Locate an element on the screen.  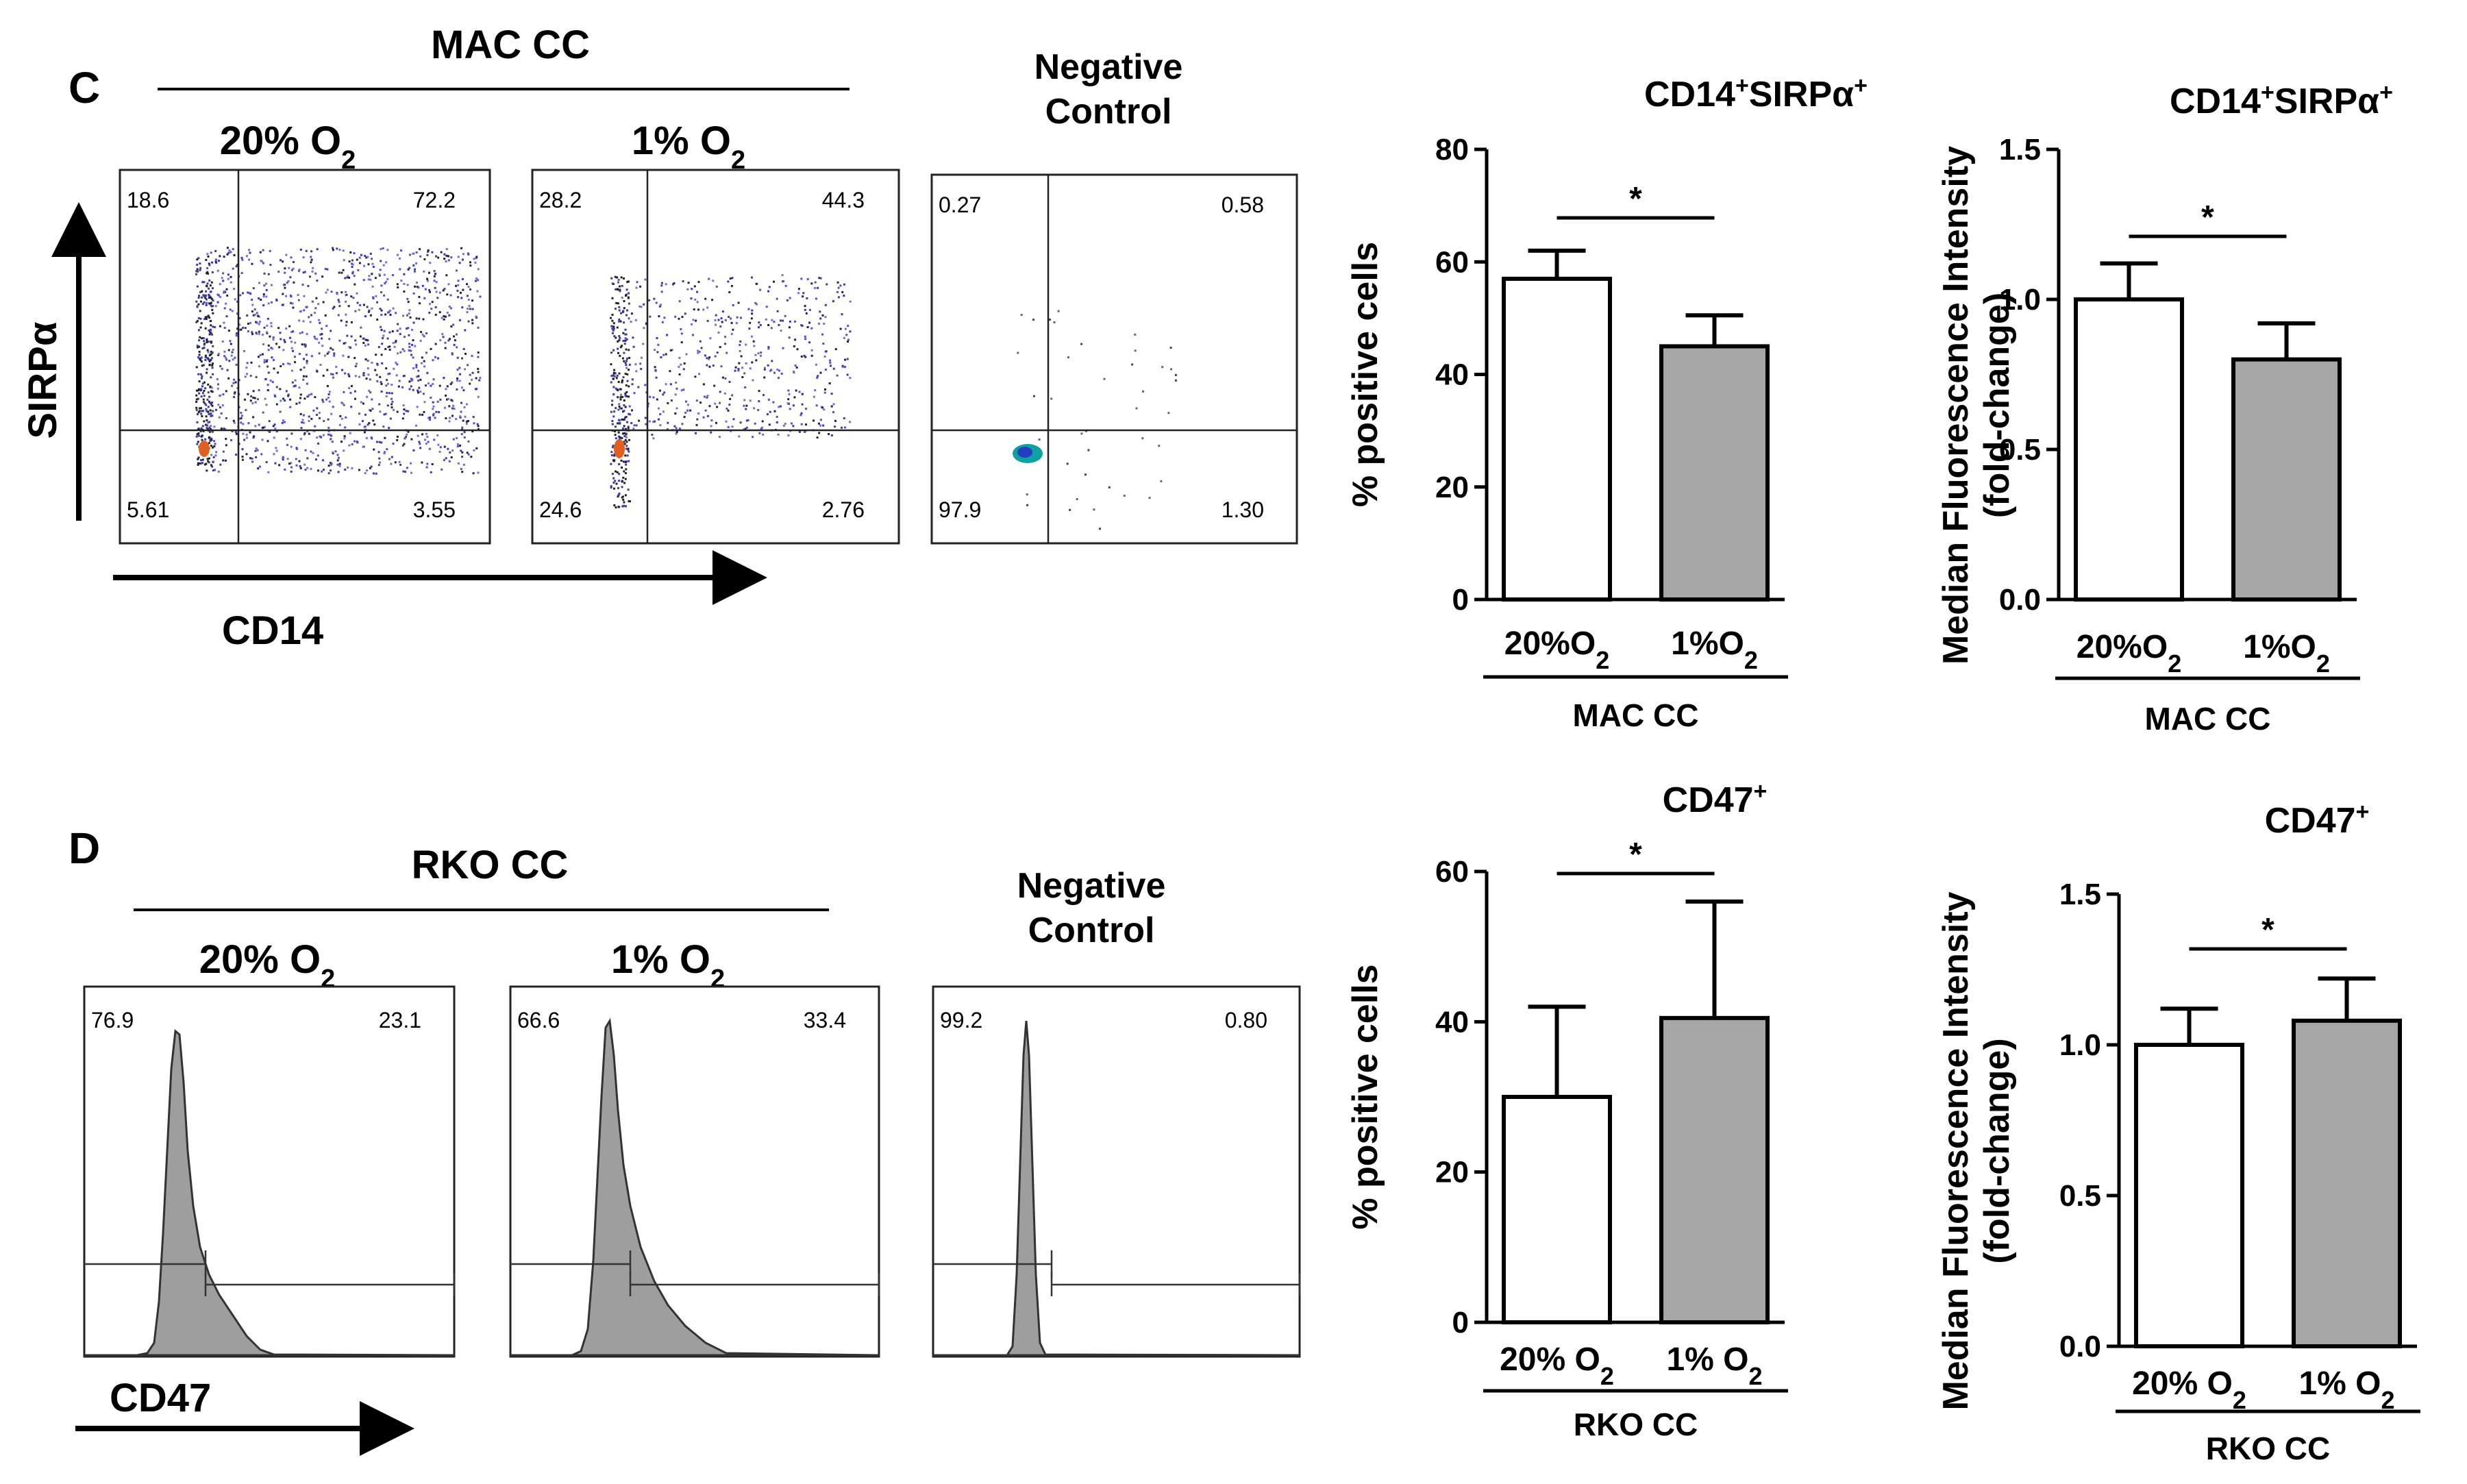
y-axis-label-line2: (fold-change) is located at coordinates (1997, 406).